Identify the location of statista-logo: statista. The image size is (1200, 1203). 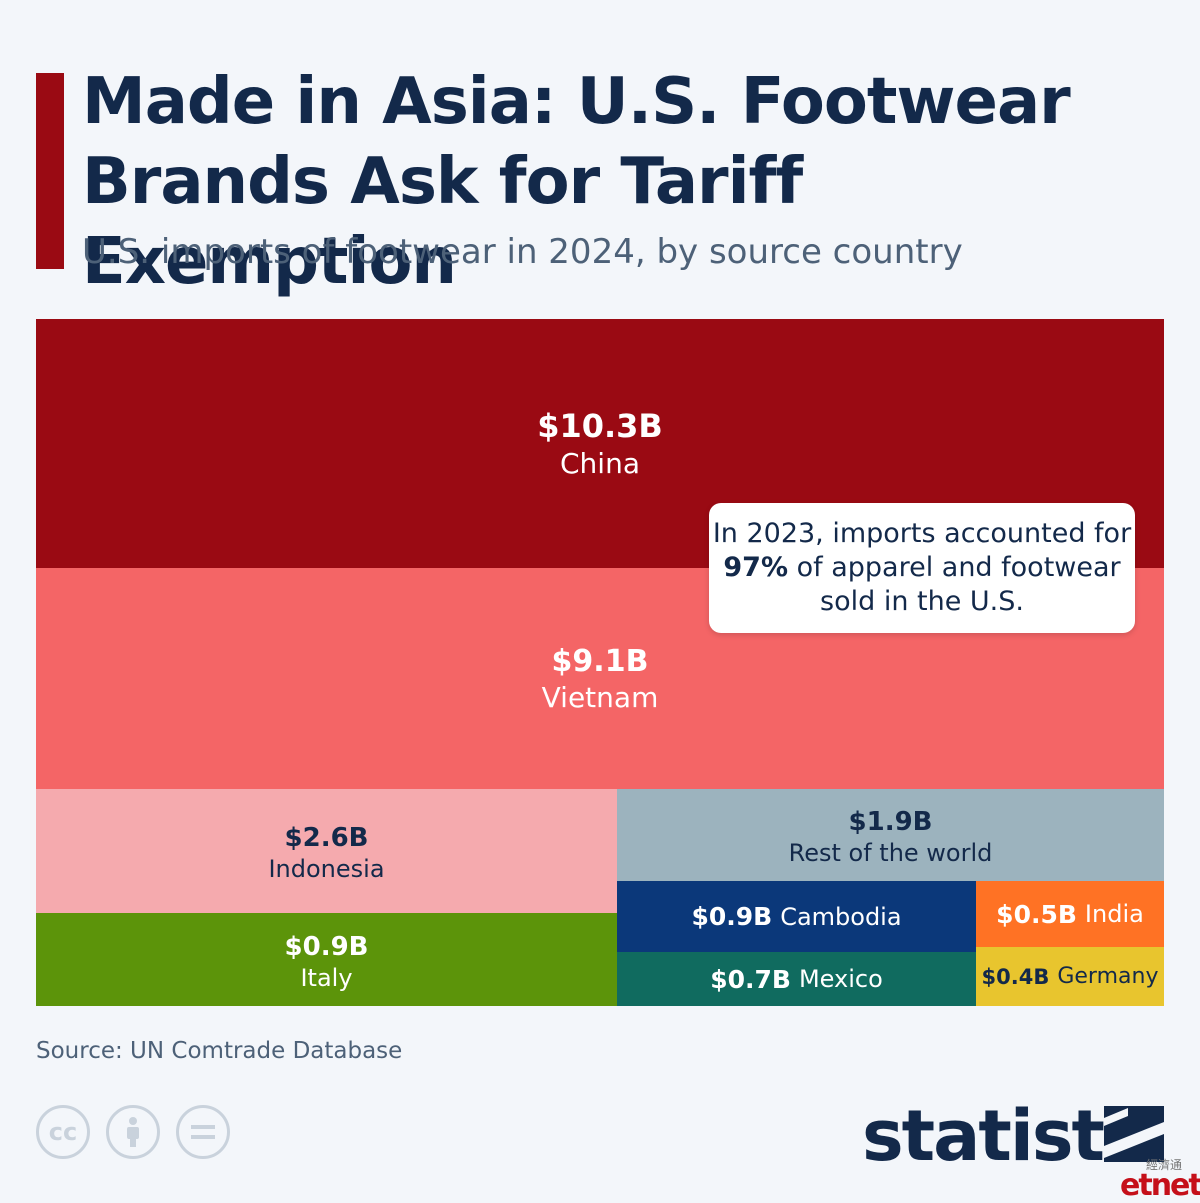
(1006, 1136).